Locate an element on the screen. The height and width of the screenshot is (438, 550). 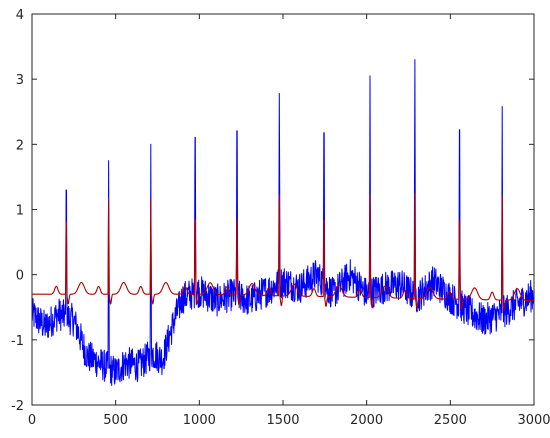
y-tick-label: 3 is located at coordinates (20, 80).